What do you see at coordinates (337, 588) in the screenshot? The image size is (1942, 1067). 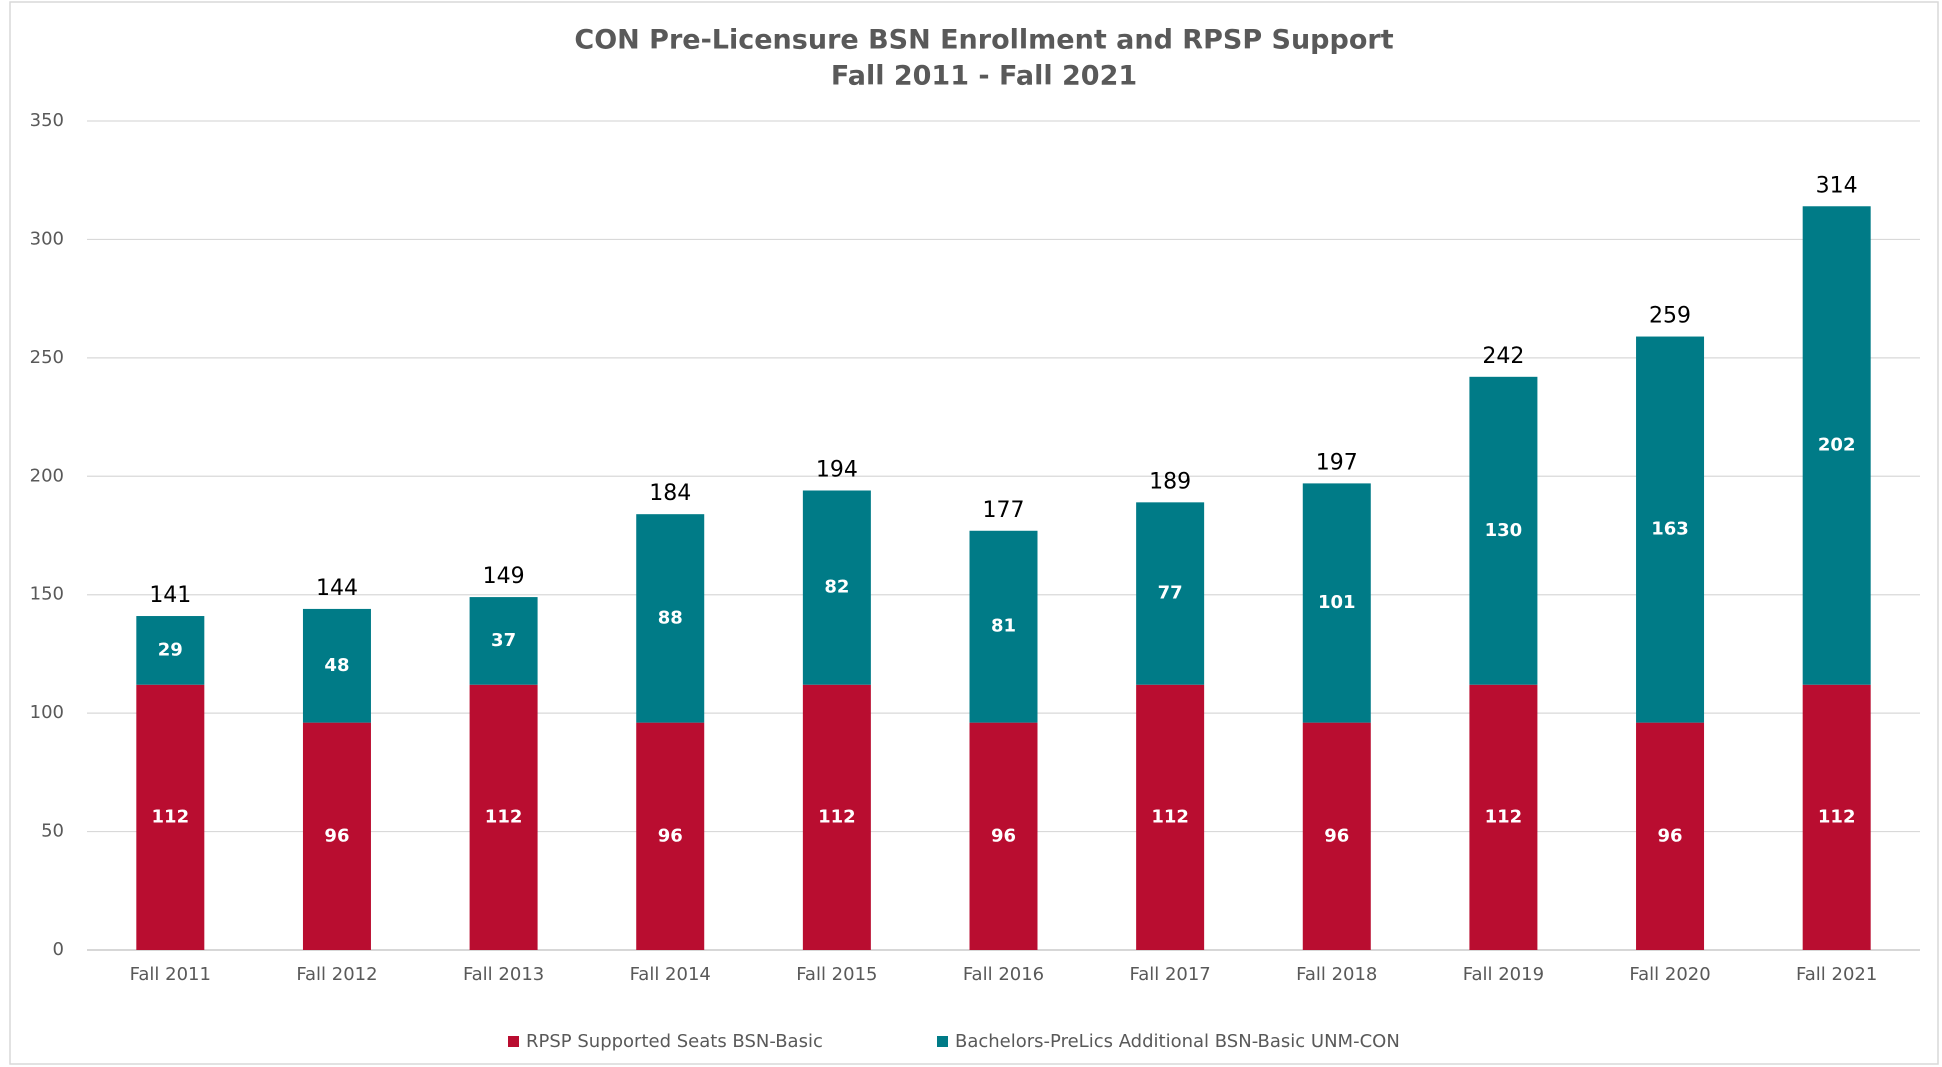 I see `total-label: 144` at bounding box center [337, 588].